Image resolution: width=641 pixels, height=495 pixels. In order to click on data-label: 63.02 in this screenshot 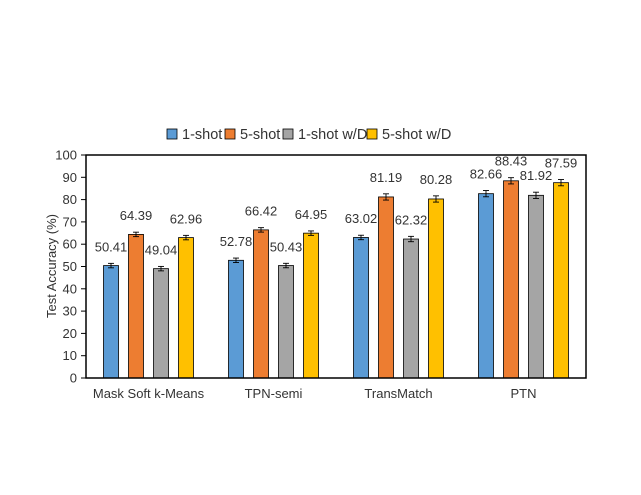, I will do `click(361, 218)`.